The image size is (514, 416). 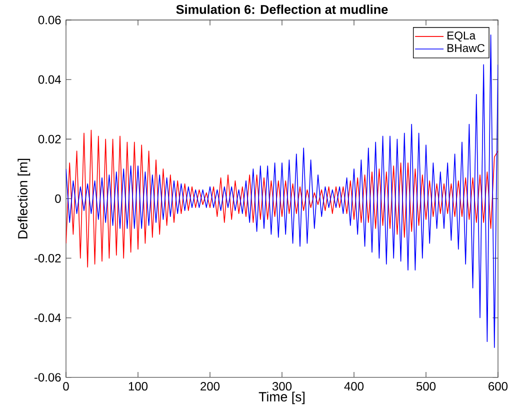 What do you see at coordinates (498, 386) in the screenshot?
I see `x-tick-label: 600` at bounding box center [498, 386].